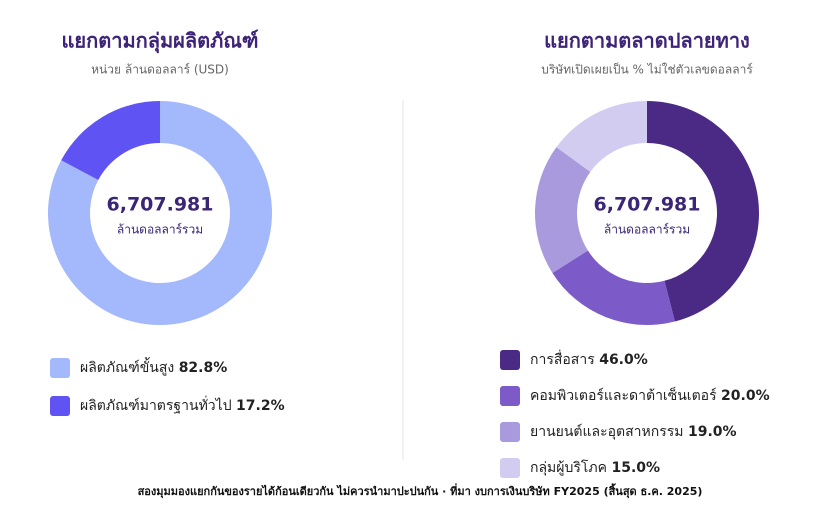 The height and width of the screenshot is (522, 840). I want to click on legend-entry: คอมพิวเตอร์และดาต้าเซ็นเตอร์ 20.0%, so click(650, 395).